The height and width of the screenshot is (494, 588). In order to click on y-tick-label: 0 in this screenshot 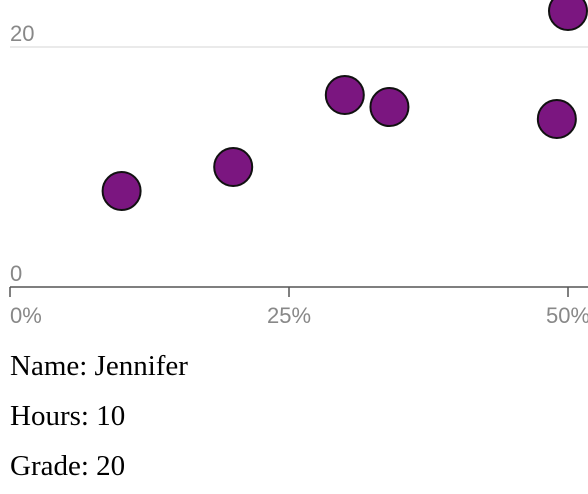, I will do `click(16, 273)`.